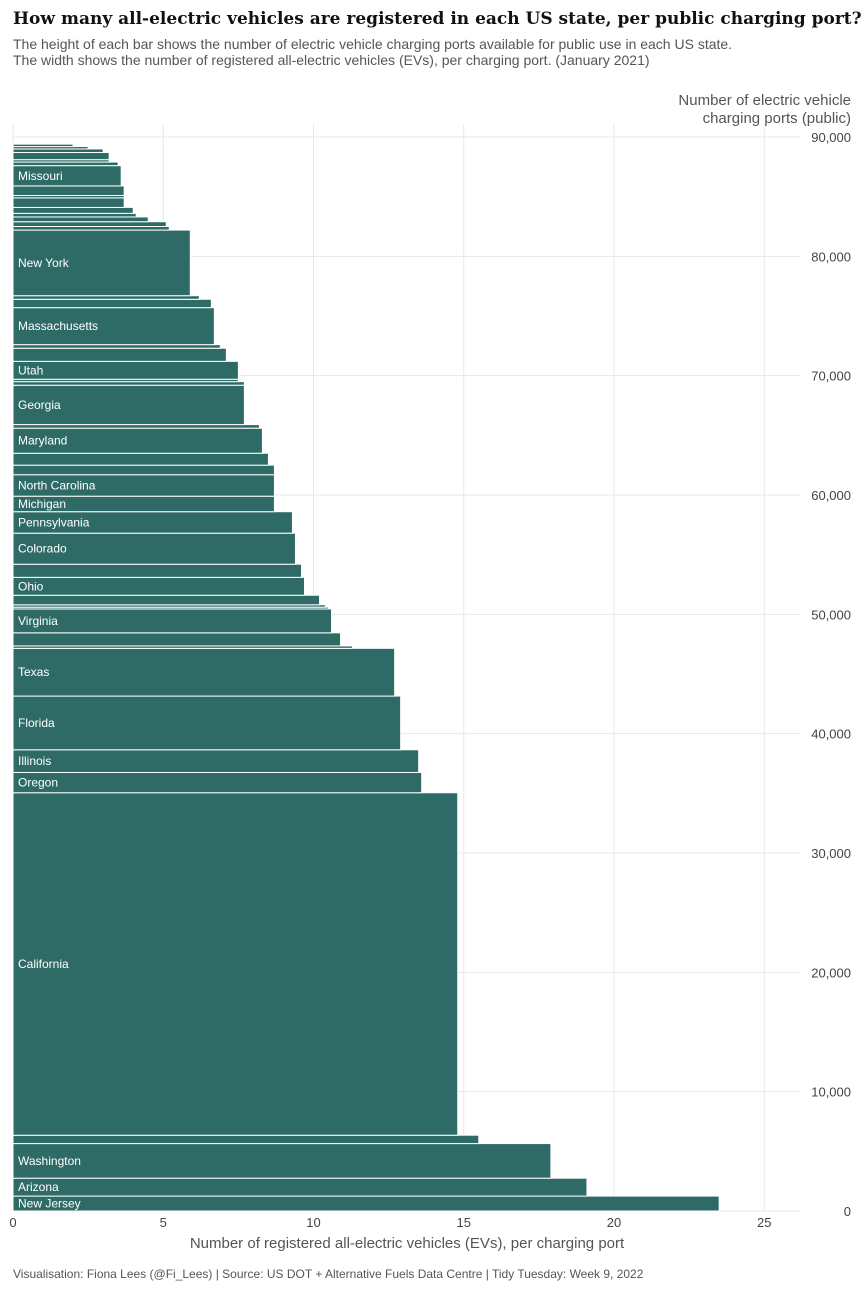 The width and height of the screenshot is (864, 1296). What do you see at coordinates (33, 672) in the screenshot?
I see `bar-label: Texas` at bounding box center [33, 672].